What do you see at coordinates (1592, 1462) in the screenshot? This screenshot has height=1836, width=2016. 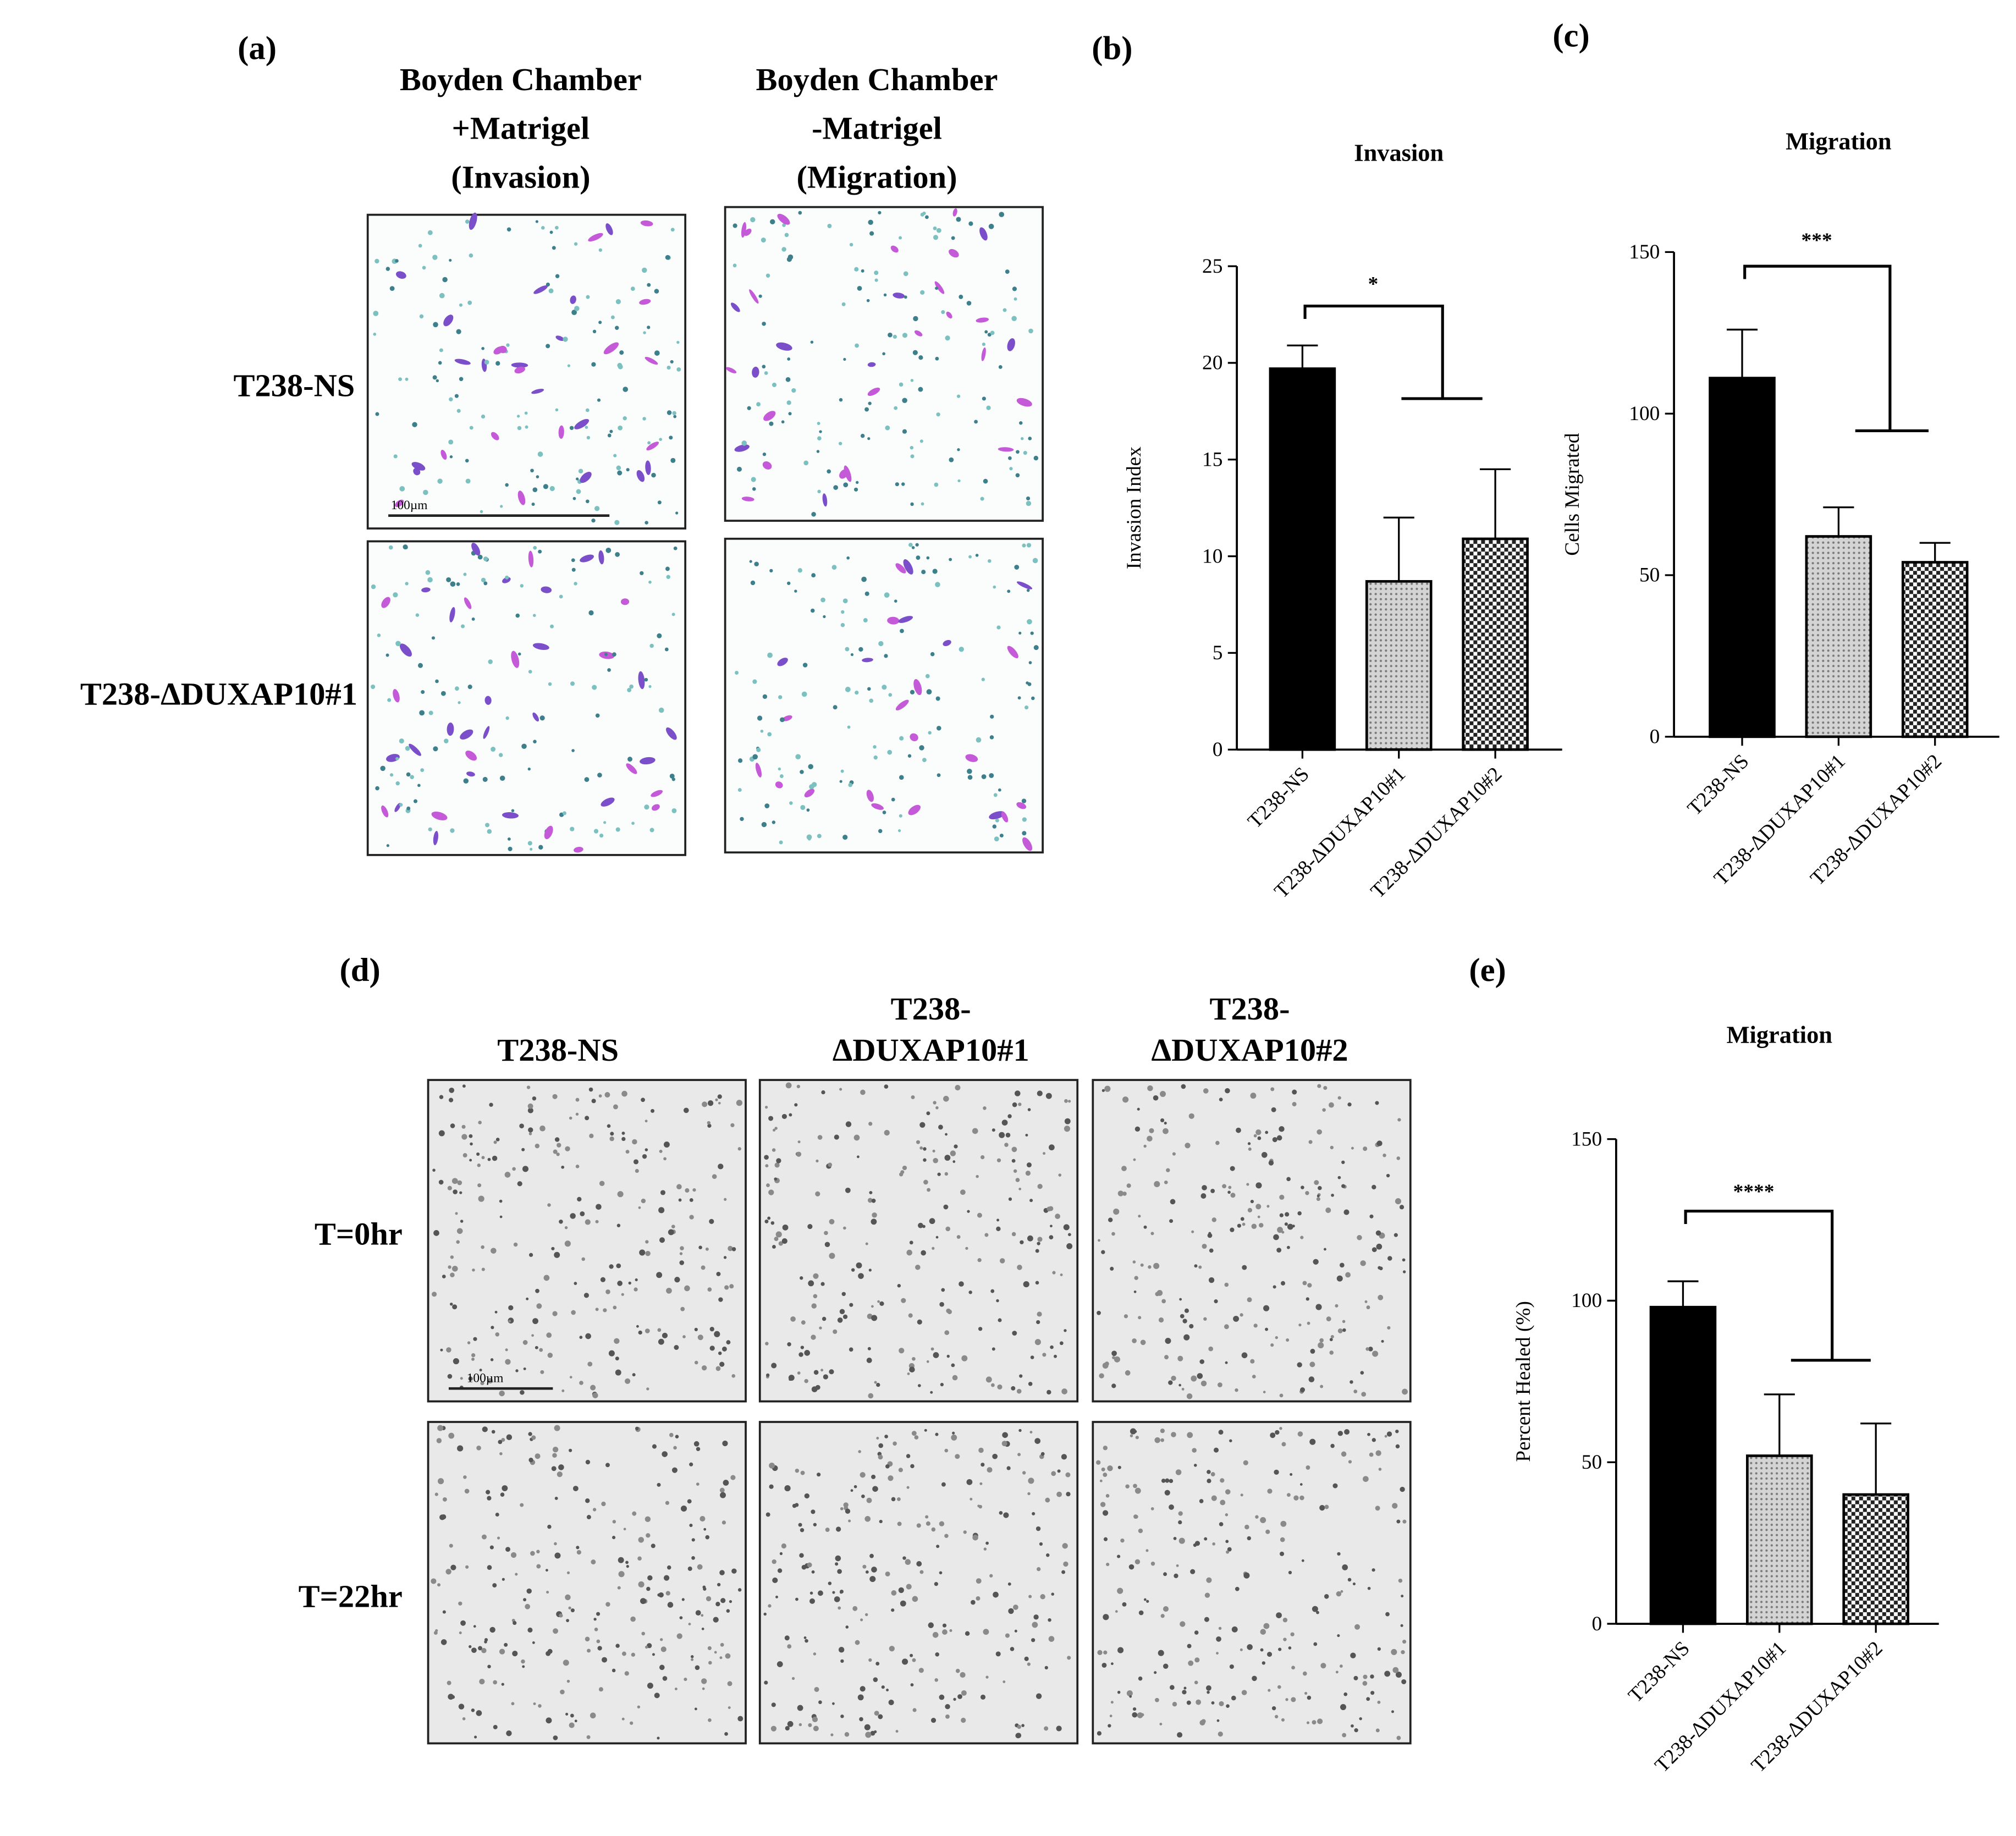 I see `y-tick-label: 50` at bounding box center [1592, 1462].